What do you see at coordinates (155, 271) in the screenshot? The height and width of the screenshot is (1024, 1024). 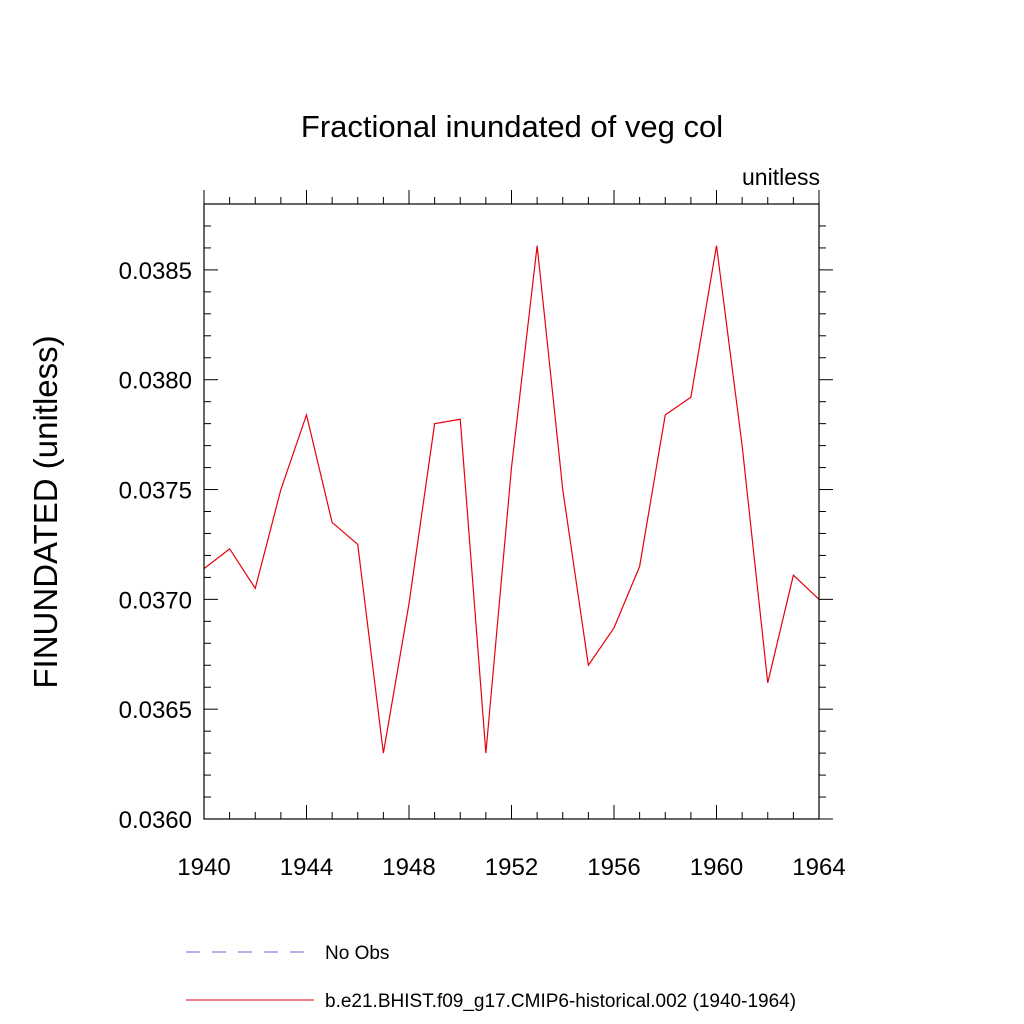 I see `y-tick-label: 0.0385` at bounding box center [155, 271].